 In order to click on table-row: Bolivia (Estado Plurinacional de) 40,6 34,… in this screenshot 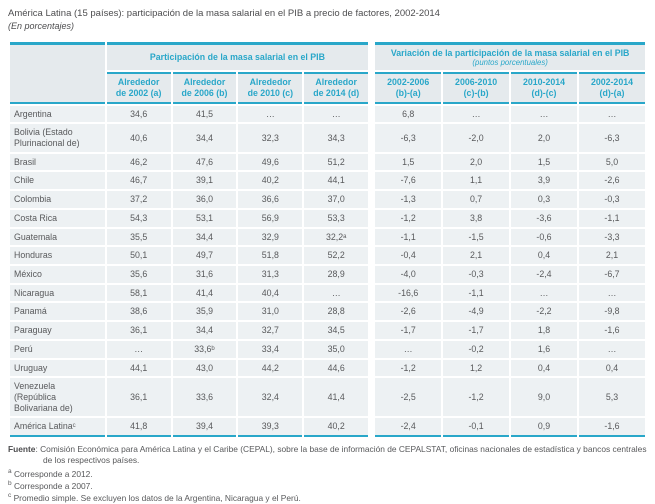, I will do `click(327, 138)`.